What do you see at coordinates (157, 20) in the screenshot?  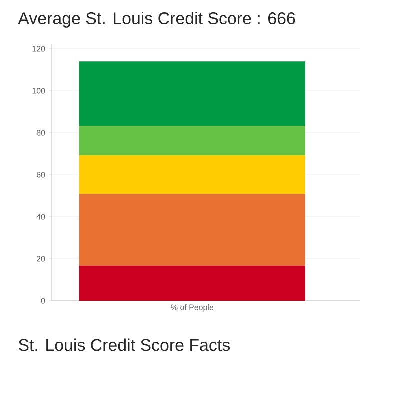 I see `chart-title: Average St. Louis Credit Score : 666` at bounding box center [157, 20].